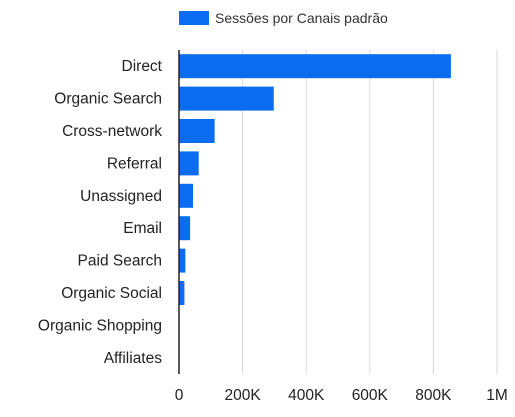  What do you see at coordinates (133, 358) in the screenshot?
I see `category-label: Affiliates` at bounding box center [133, 358].